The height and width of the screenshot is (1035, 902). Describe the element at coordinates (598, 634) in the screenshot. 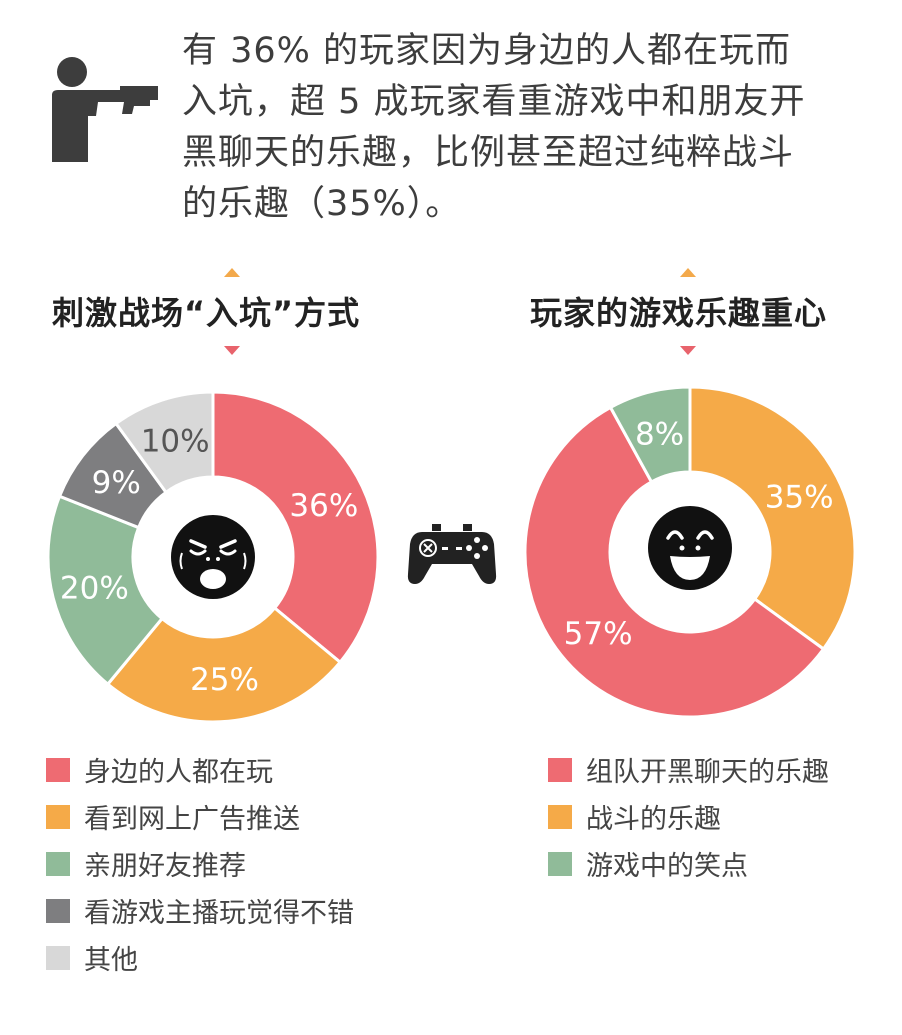

I see `donut-slice-label: 57%` at that location.